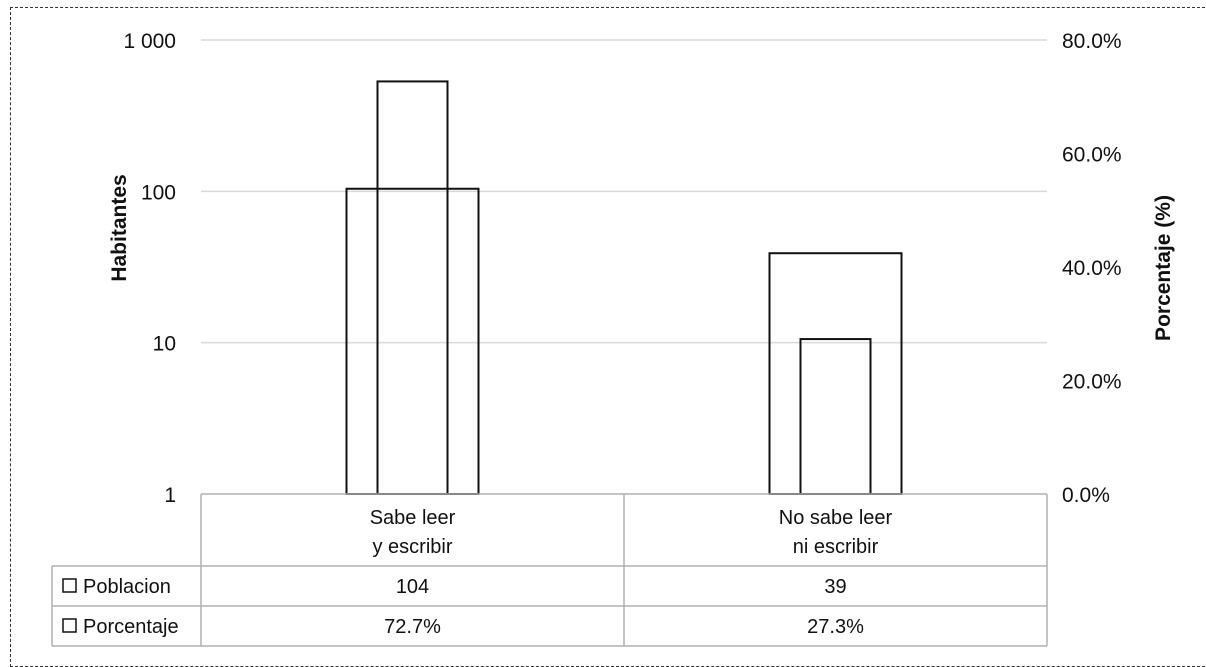  Describe the element at coordinates (412, 627) in the screenshot. I see `data-label: 72.7%` at that location.